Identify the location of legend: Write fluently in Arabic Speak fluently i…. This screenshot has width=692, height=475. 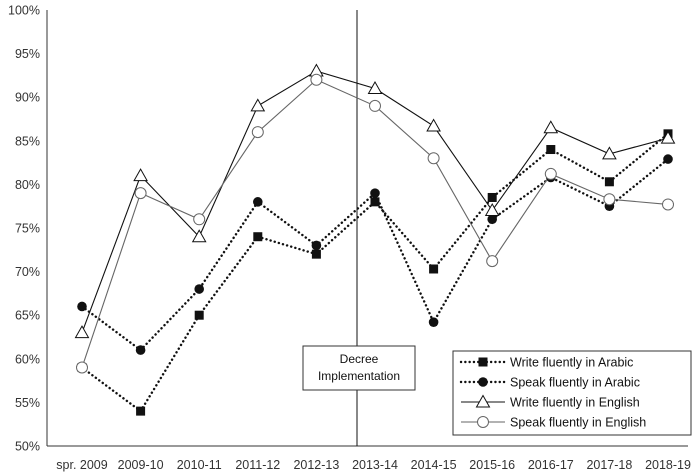
(572, 393).